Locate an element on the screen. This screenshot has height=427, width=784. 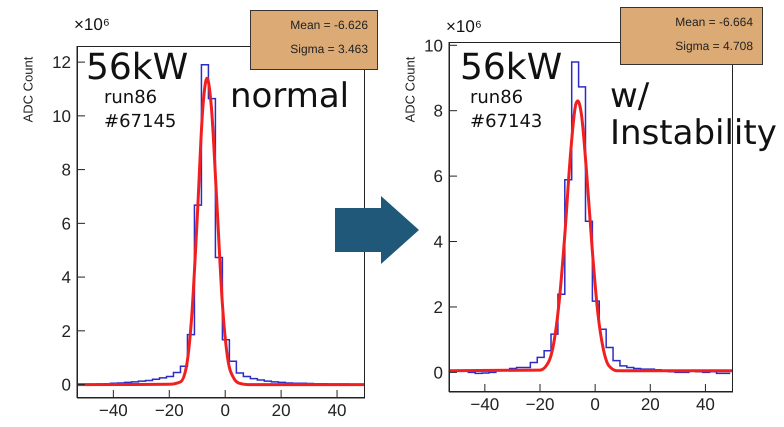
annotation: normal is located at coordinates (290, 96).